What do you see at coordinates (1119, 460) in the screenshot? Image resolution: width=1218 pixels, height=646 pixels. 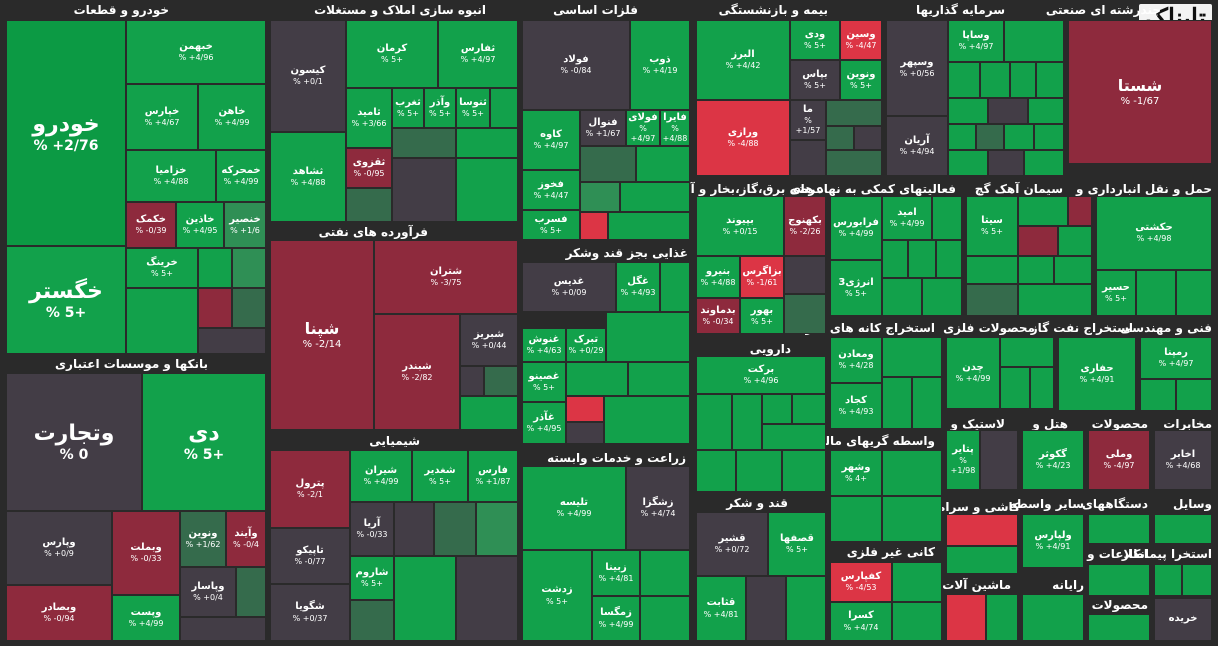 I see `tile-vamali: وملی % -4/97` at bounding box center [1119, 460].